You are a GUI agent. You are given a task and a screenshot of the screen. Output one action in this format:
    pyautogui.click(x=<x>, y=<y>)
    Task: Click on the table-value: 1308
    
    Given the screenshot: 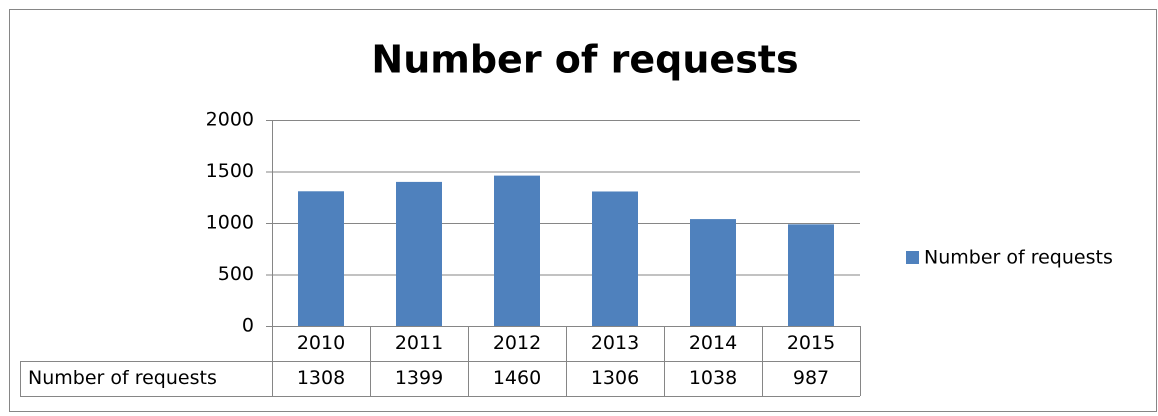 What is the action you would take?
    pyautogui.click(x=321, y=378)
    